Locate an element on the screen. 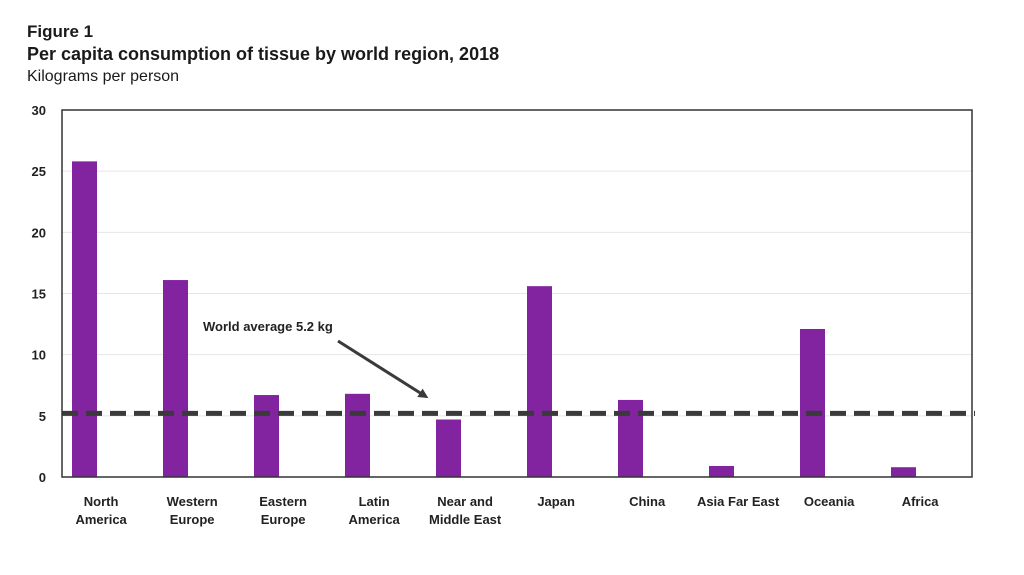 This screenshot has height=575, width=1024. y-tick-label: 10 is located at coordinates (39, 355).